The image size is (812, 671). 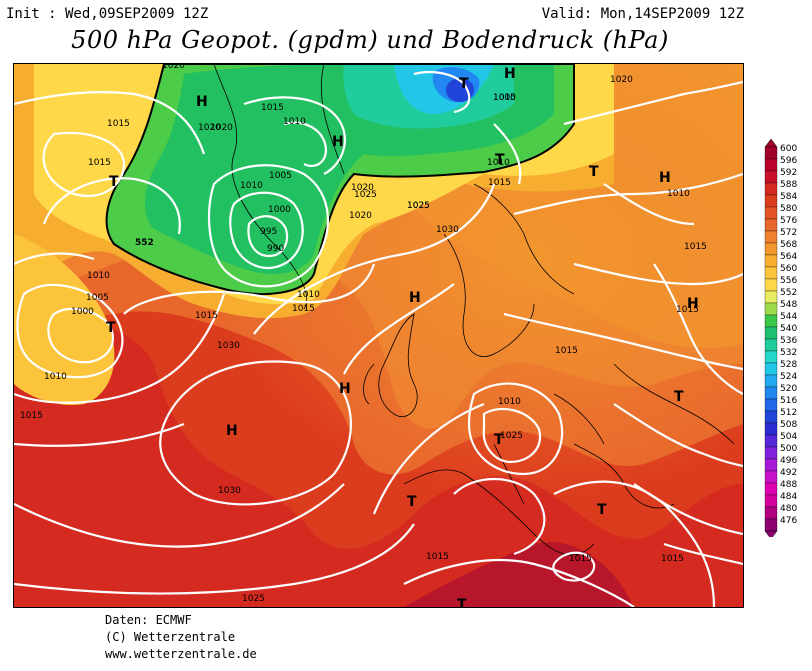 What do you see at coordinates (788, 425) in the screenshot?
I see `legend-level-label: 508` at bounding box center [788, 425].